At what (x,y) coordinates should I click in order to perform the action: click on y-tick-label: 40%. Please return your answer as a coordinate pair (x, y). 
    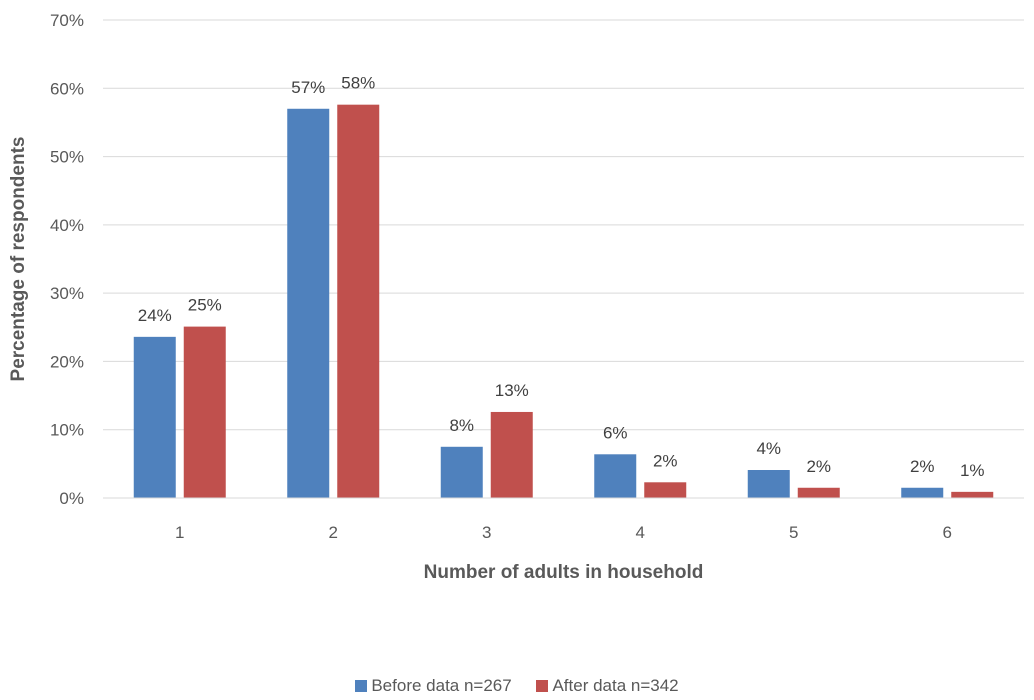
    Looking at the image, I should click on (67, 225).